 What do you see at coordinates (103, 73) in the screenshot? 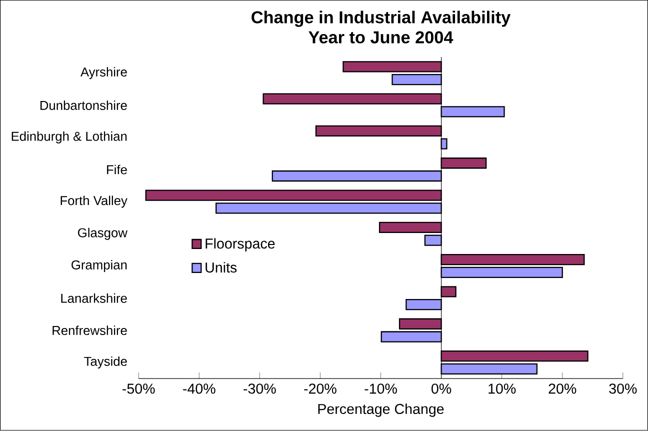
I see `y-tick-label: Ayrshire` at bounding box center [103, 73].